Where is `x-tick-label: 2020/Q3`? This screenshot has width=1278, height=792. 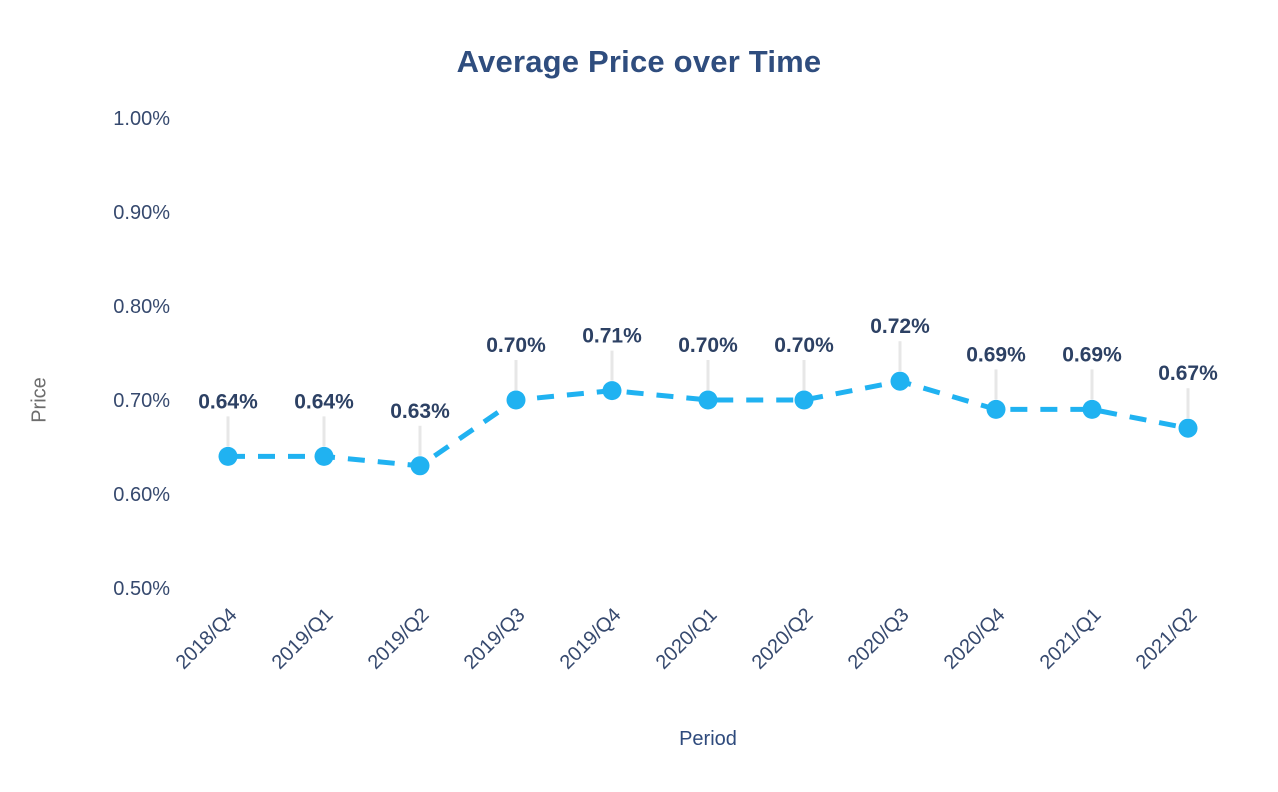 x-tick-label: 2020/Q3 is located at coordinates (879, 639).